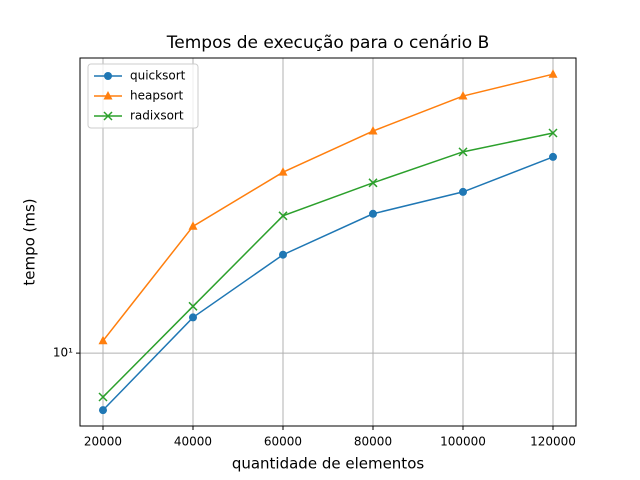  I want to click on y-tick-label: 10¹, so click(63, 353).